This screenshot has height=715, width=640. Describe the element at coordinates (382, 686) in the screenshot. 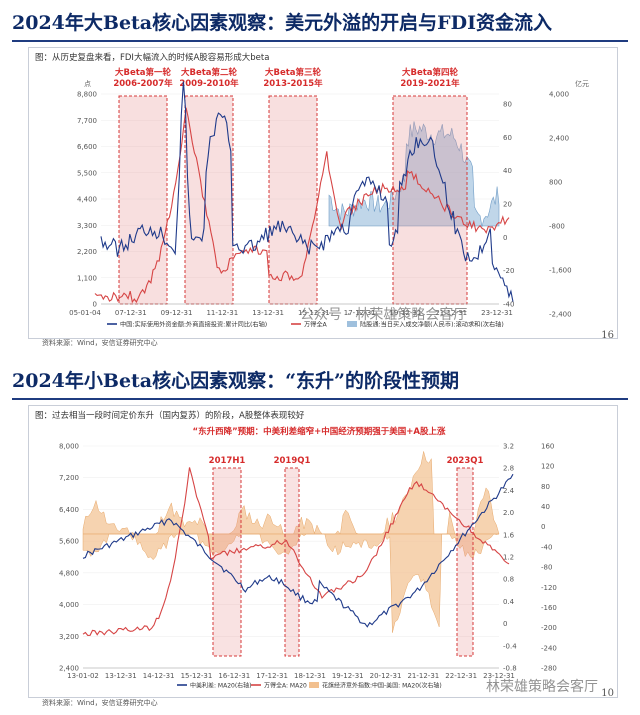

I see `legend-label: 花旗经济意外指数:中国-美国: MA20(次右轴)` at that location.